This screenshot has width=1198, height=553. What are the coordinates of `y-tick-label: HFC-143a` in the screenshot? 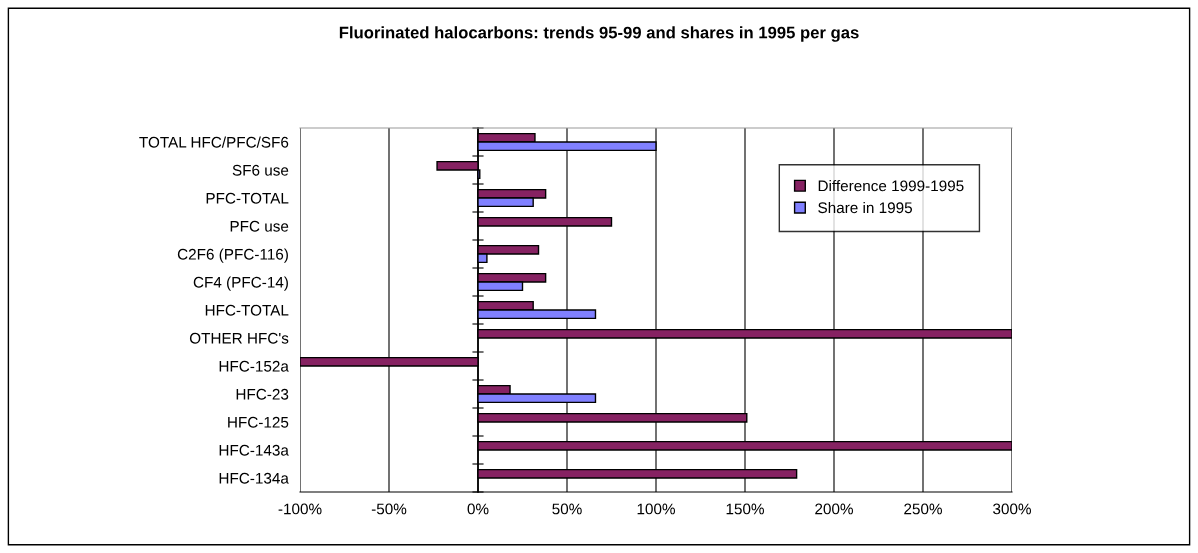 It's located at (254, 450).